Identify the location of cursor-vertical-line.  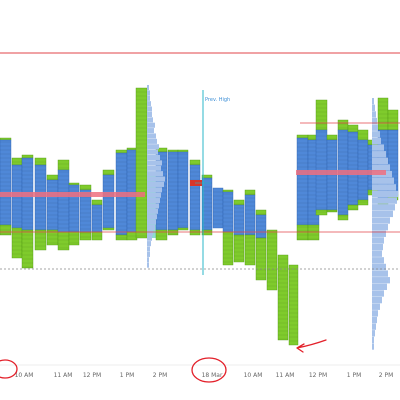
(203, 182).